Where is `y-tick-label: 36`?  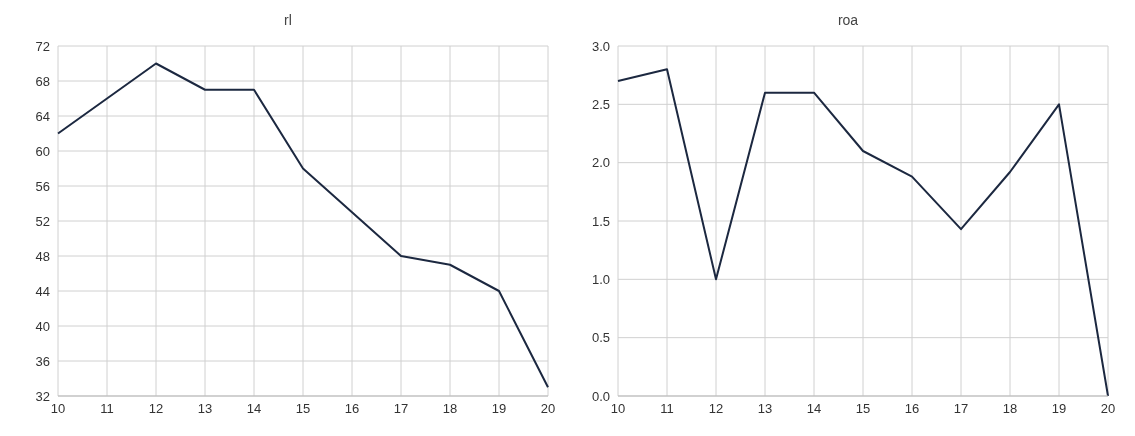 y-tick-label: 36 is located at coordinates (42, 361).